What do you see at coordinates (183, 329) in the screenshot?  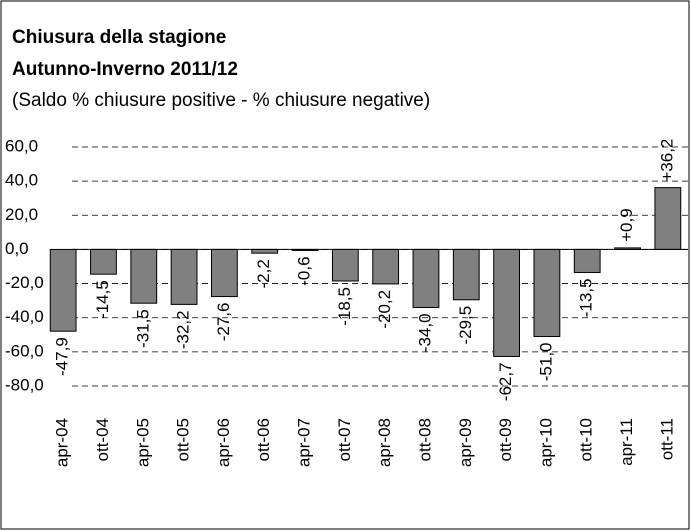 I see `value-label: -32,2` at bounding box center [183, 329].